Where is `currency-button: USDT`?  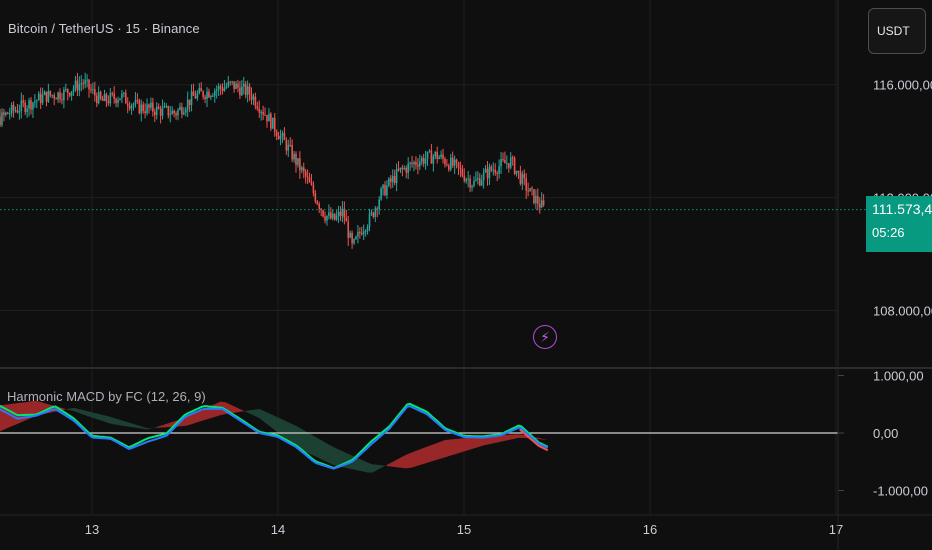 currency-button: USDT is located at coordinates (897, 31).